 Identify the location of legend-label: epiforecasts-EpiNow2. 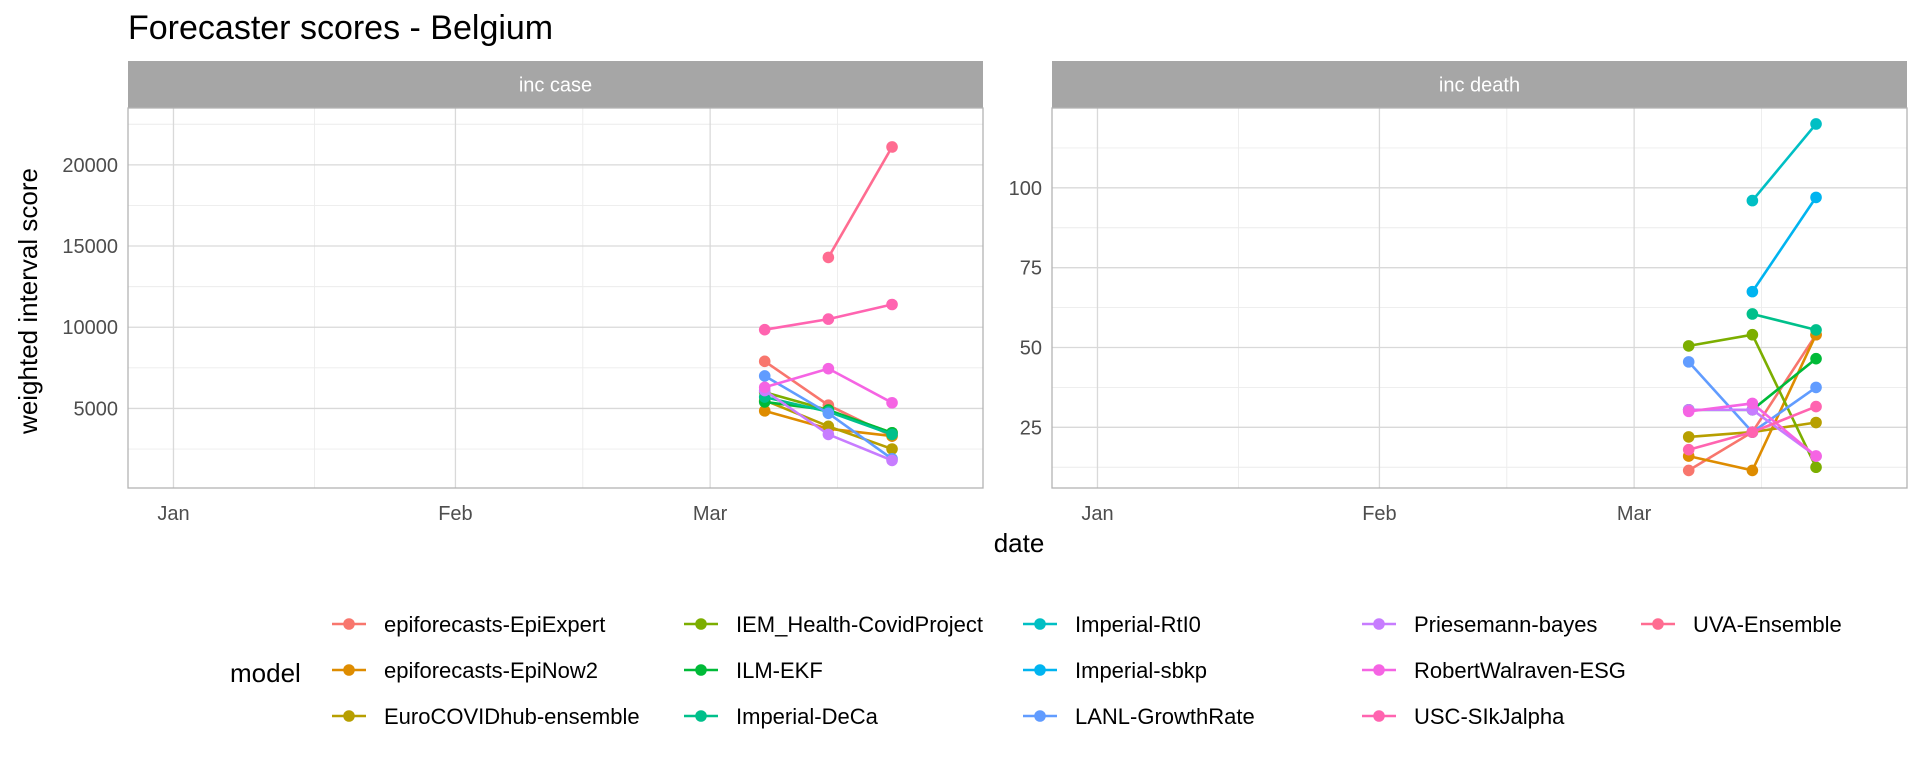
(491, 670).